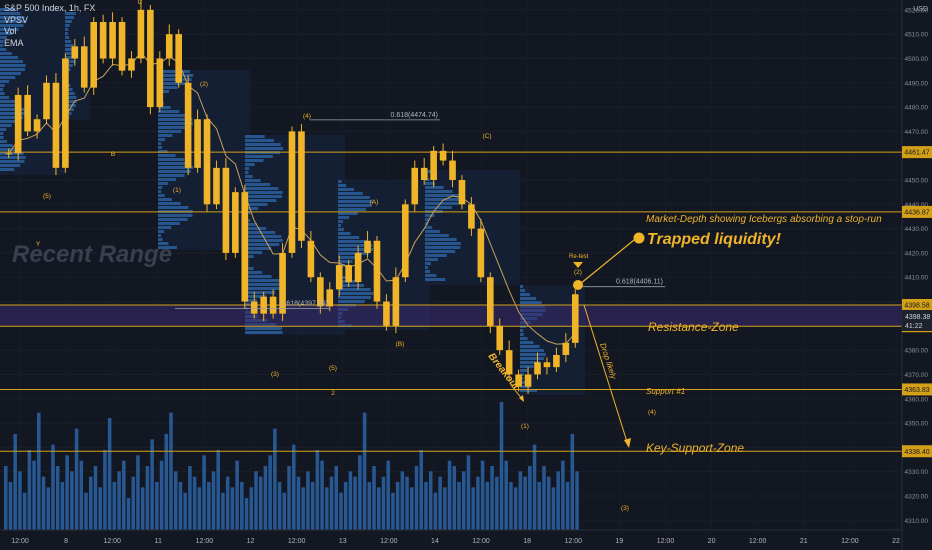  What do you see at coordinates (639, 282) in the screenshot?
I see `fib-label: 0.618(4406.11)` at bounding box center [639, 282].